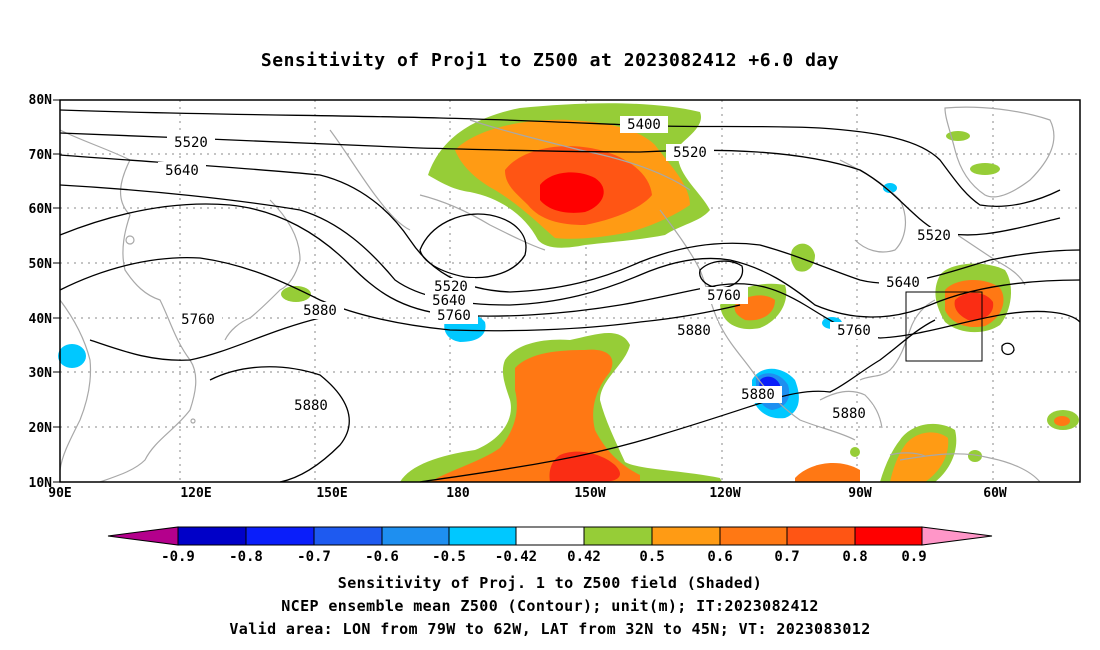  I want to click on lon-label: 90W, so click(860, 493).